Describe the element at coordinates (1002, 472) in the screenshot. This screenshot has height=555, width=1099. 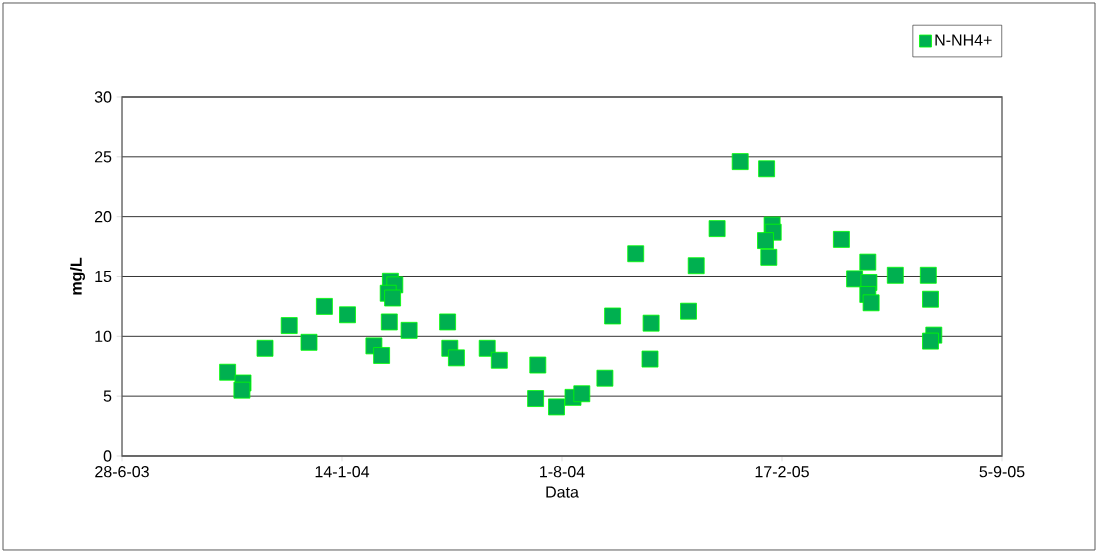
I see `x-tick-label: 5-9-05` at that location.